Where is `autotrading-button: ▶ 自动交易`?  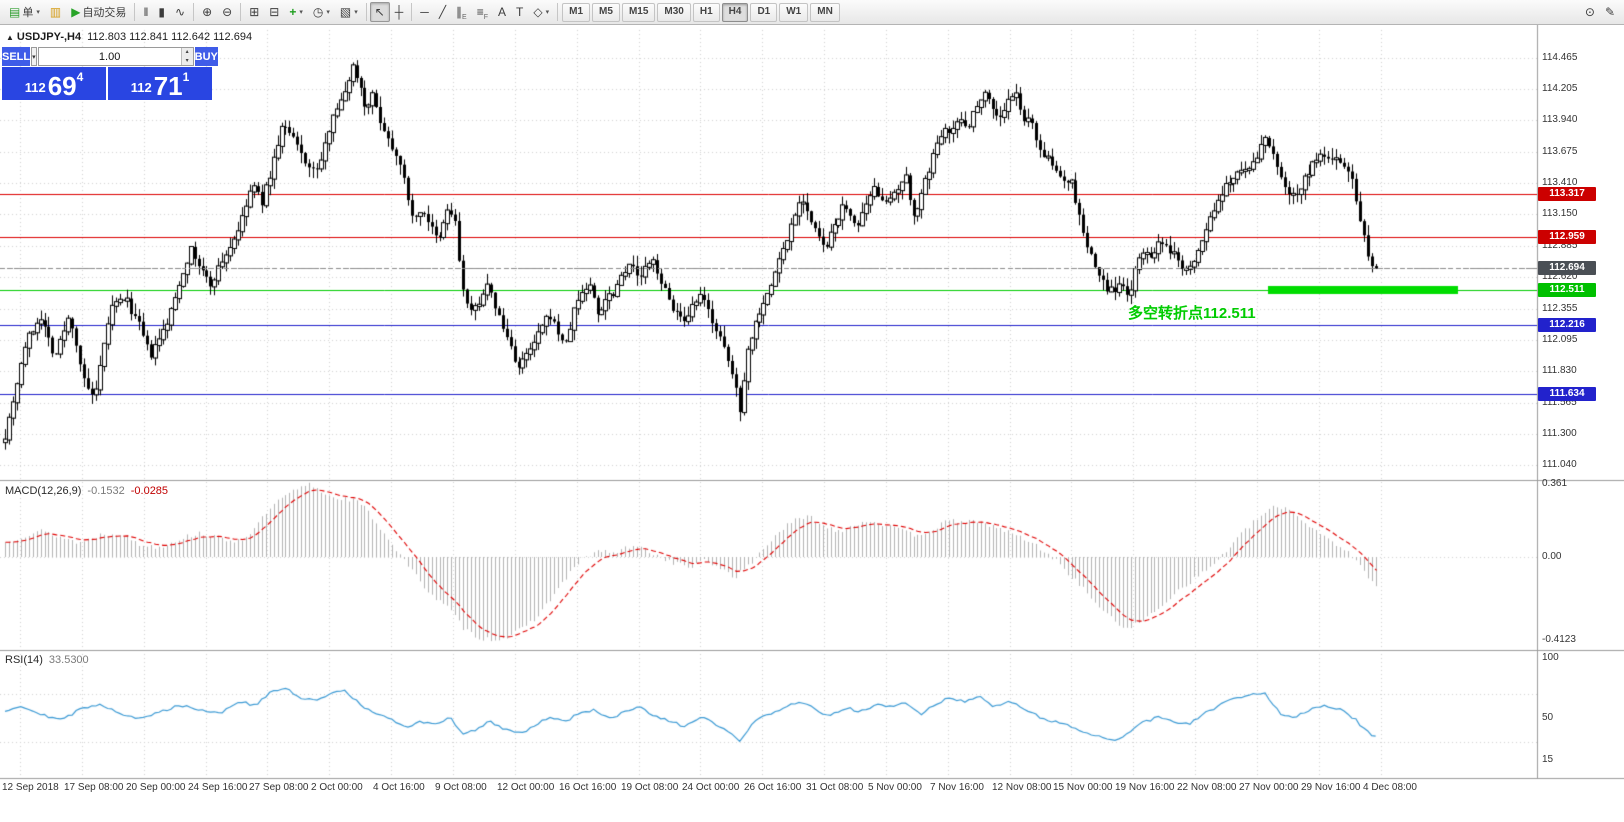 autotrading-button: ▶ 自动交易 is located at coordinates (98, 12).